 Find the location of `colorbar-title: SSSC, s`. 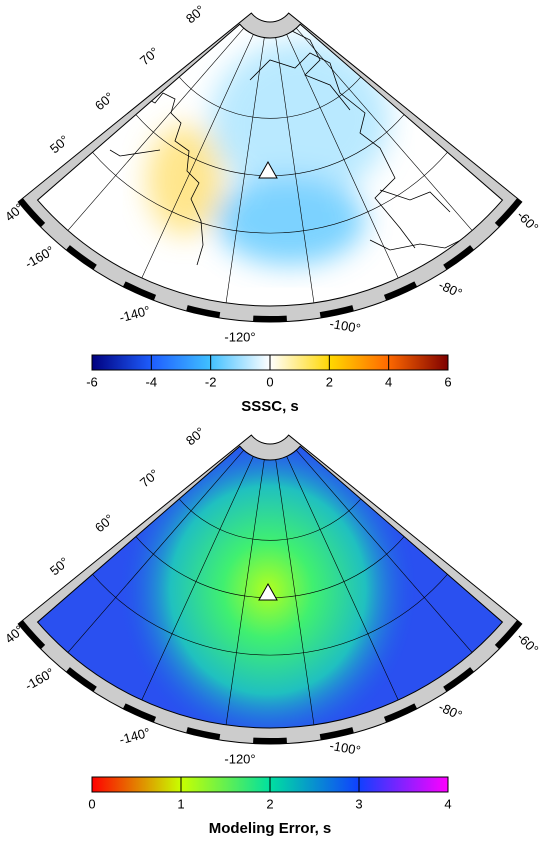

colorbar-title: SSSC, s is located at coordinates (270, 406).